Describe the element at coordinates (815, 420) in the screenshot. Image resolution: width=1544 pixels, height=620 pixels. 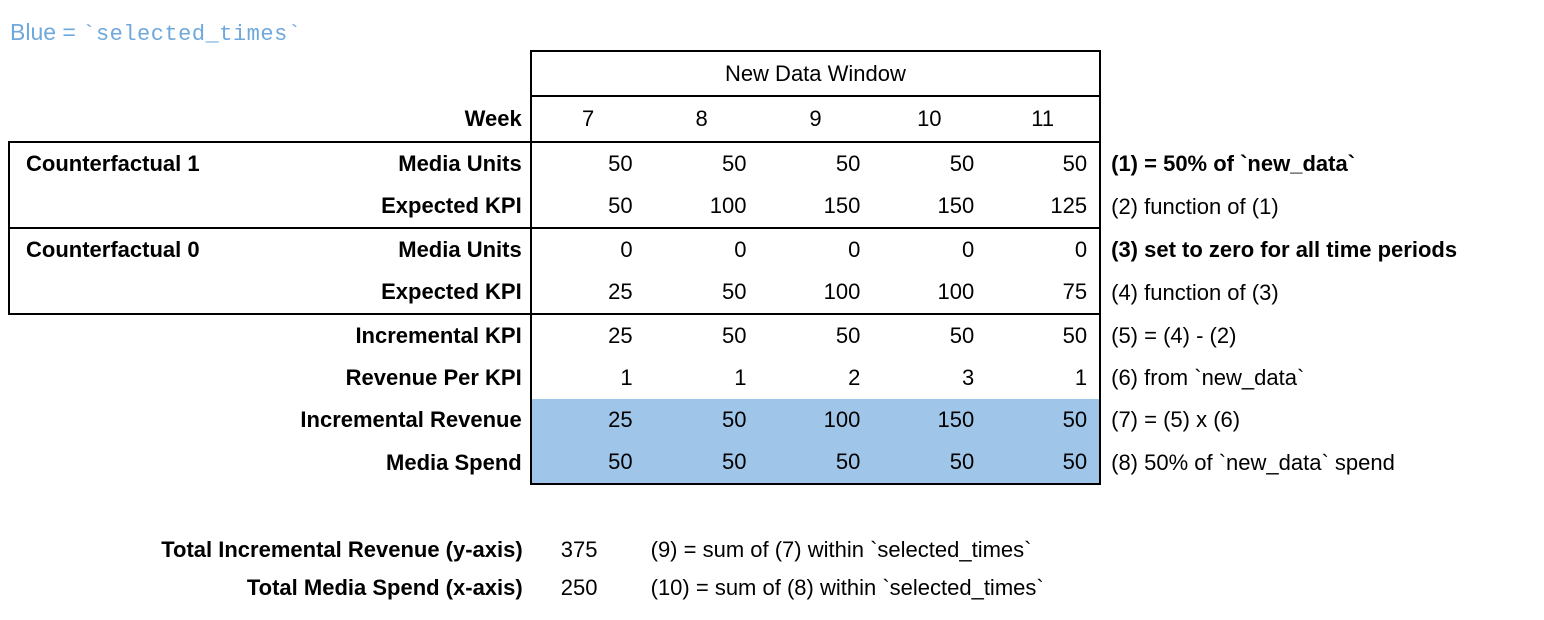
I see `data-cell-highlighted: 100` at that location.